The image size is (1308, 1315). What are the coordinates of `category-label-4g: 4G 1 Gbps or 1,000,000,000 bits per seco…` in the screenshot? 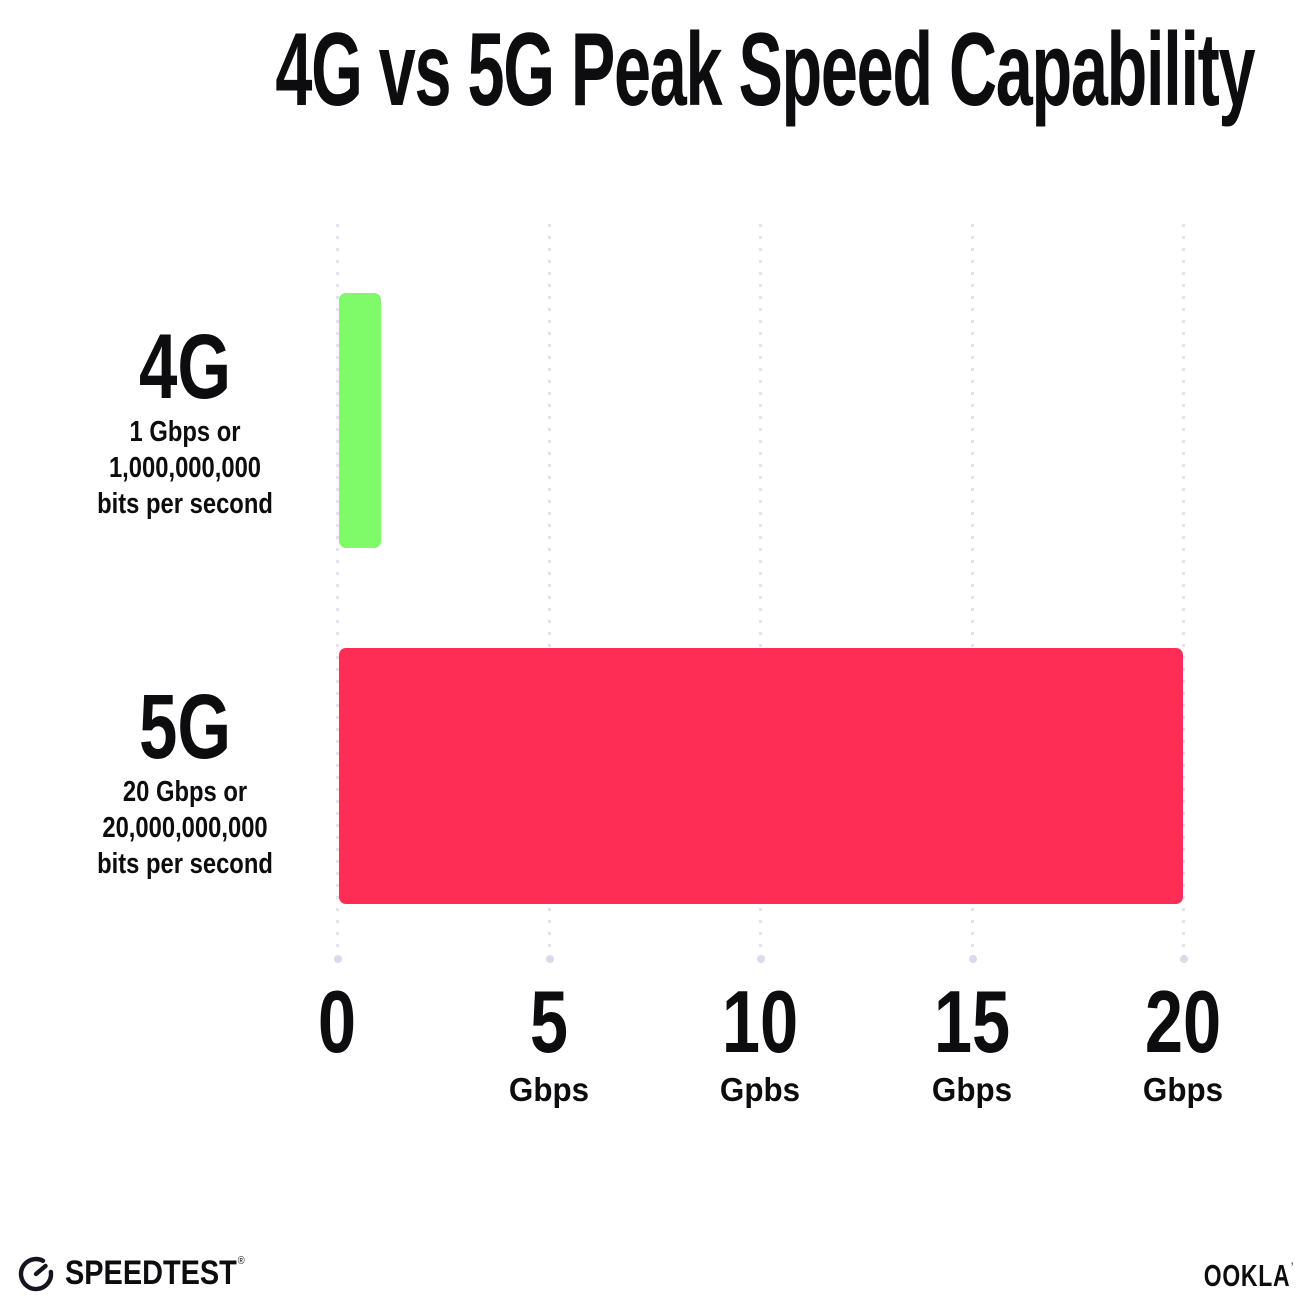 It's located at (185, 419).